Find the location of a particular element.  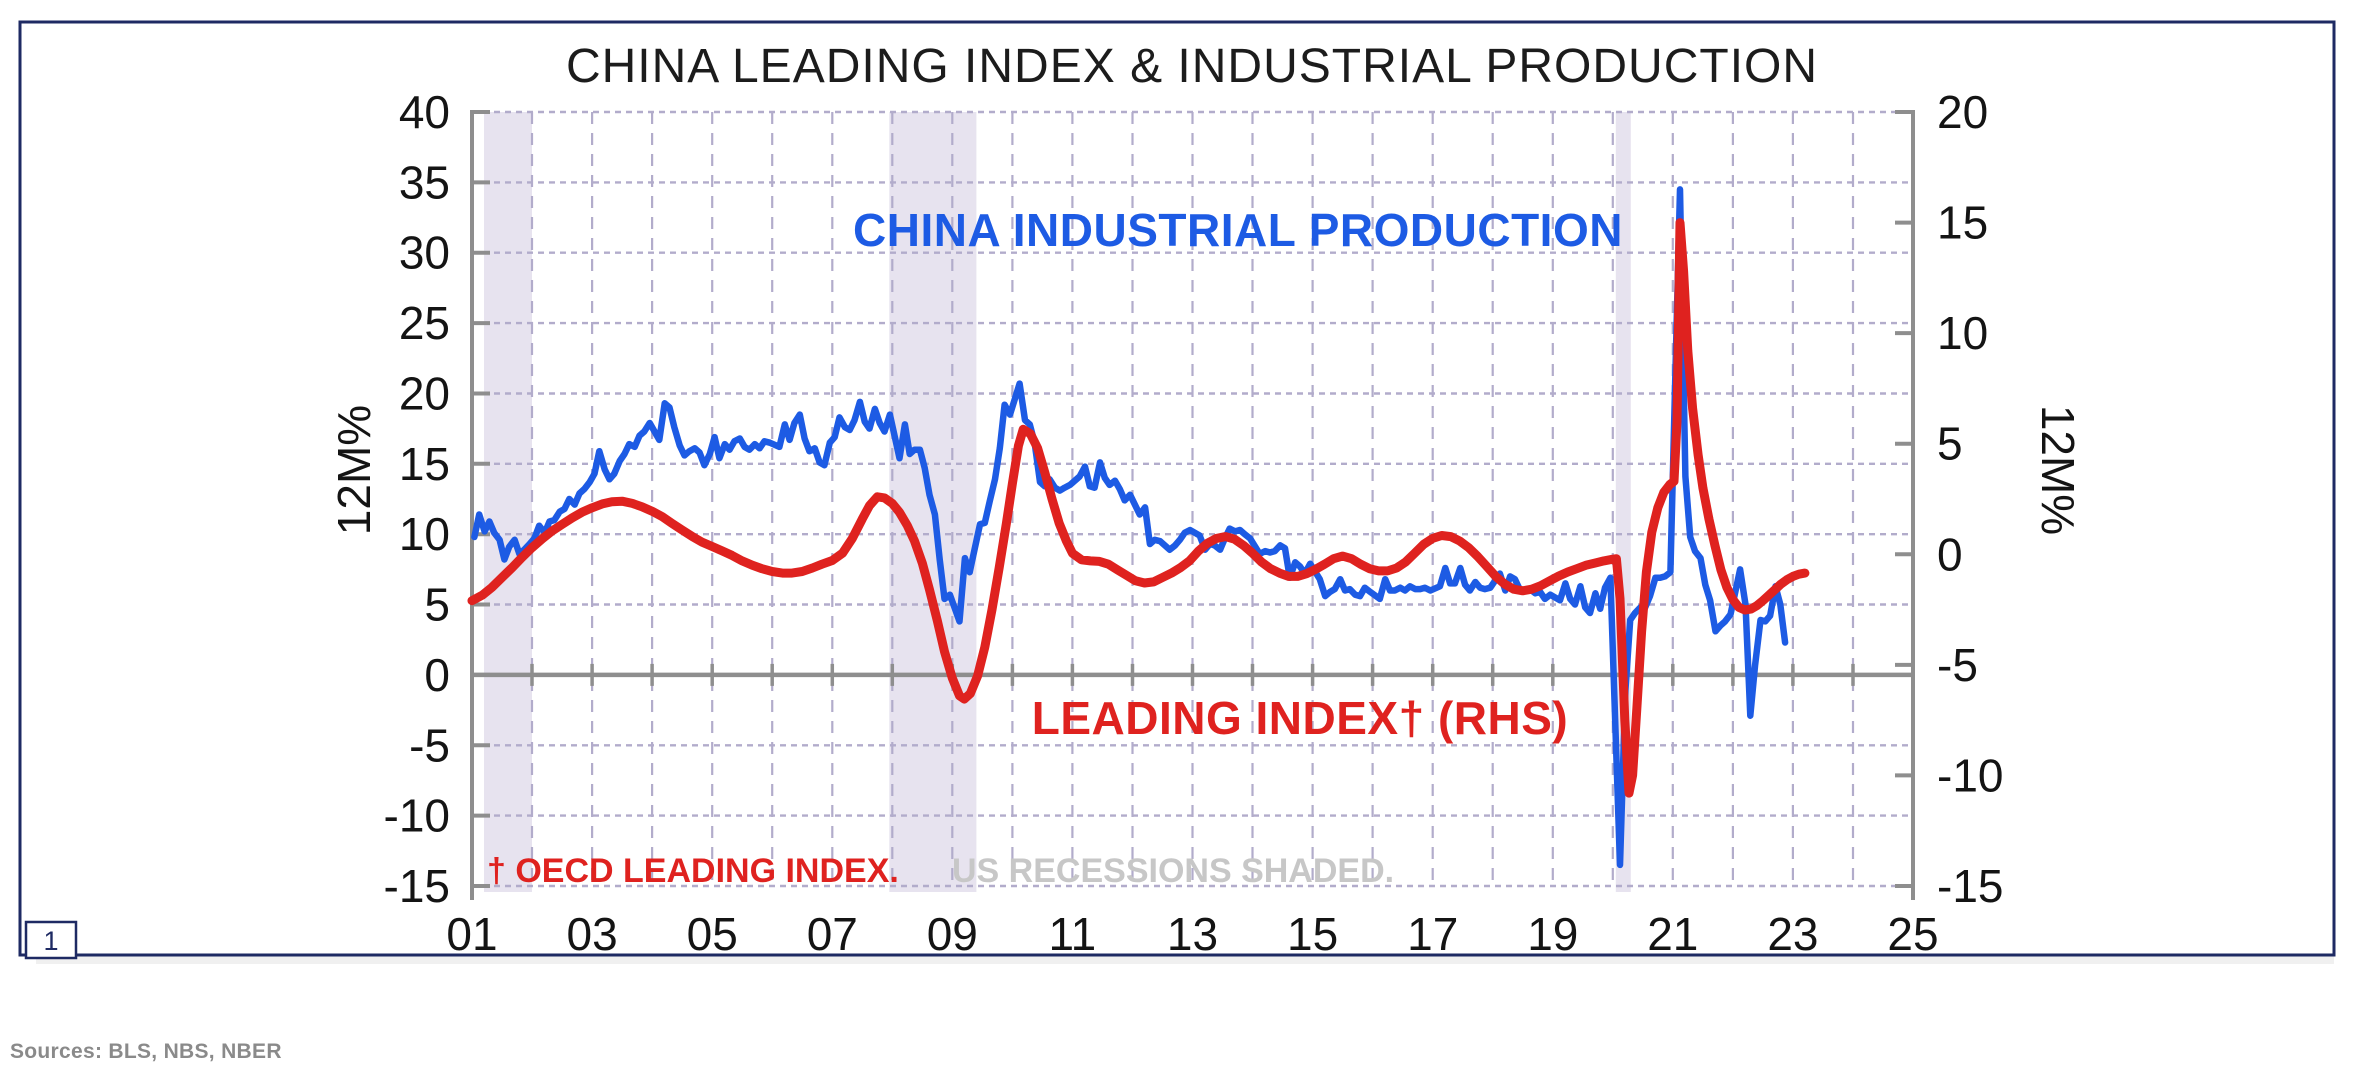

left-axis-tick-label: -5 is located at coordinates (429, 745).